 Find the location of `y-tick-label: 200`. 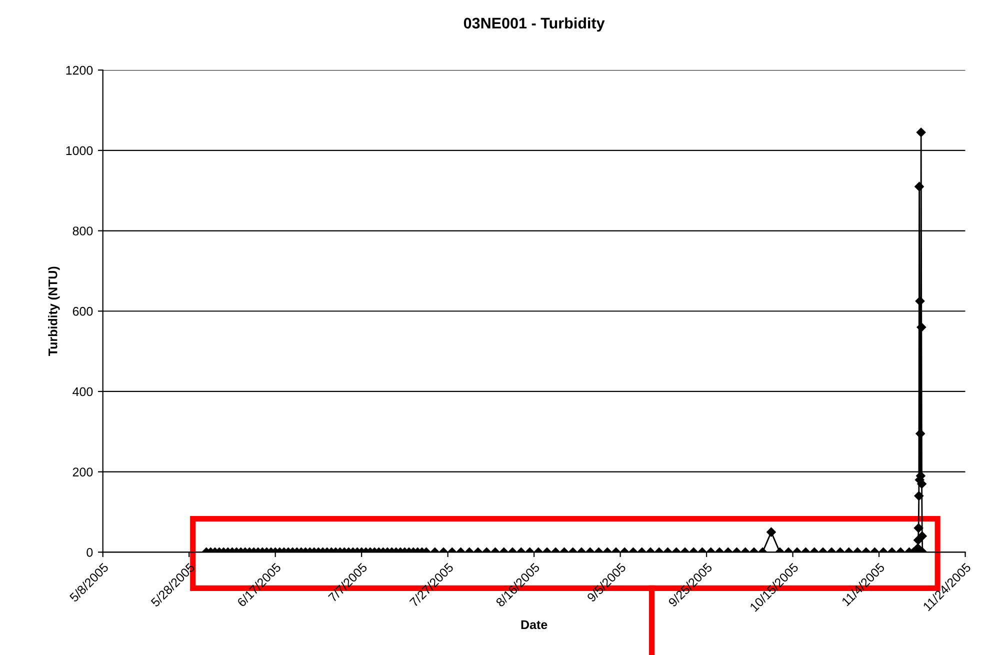

y-tick-label: 200 is located at coordinates (82, 472).